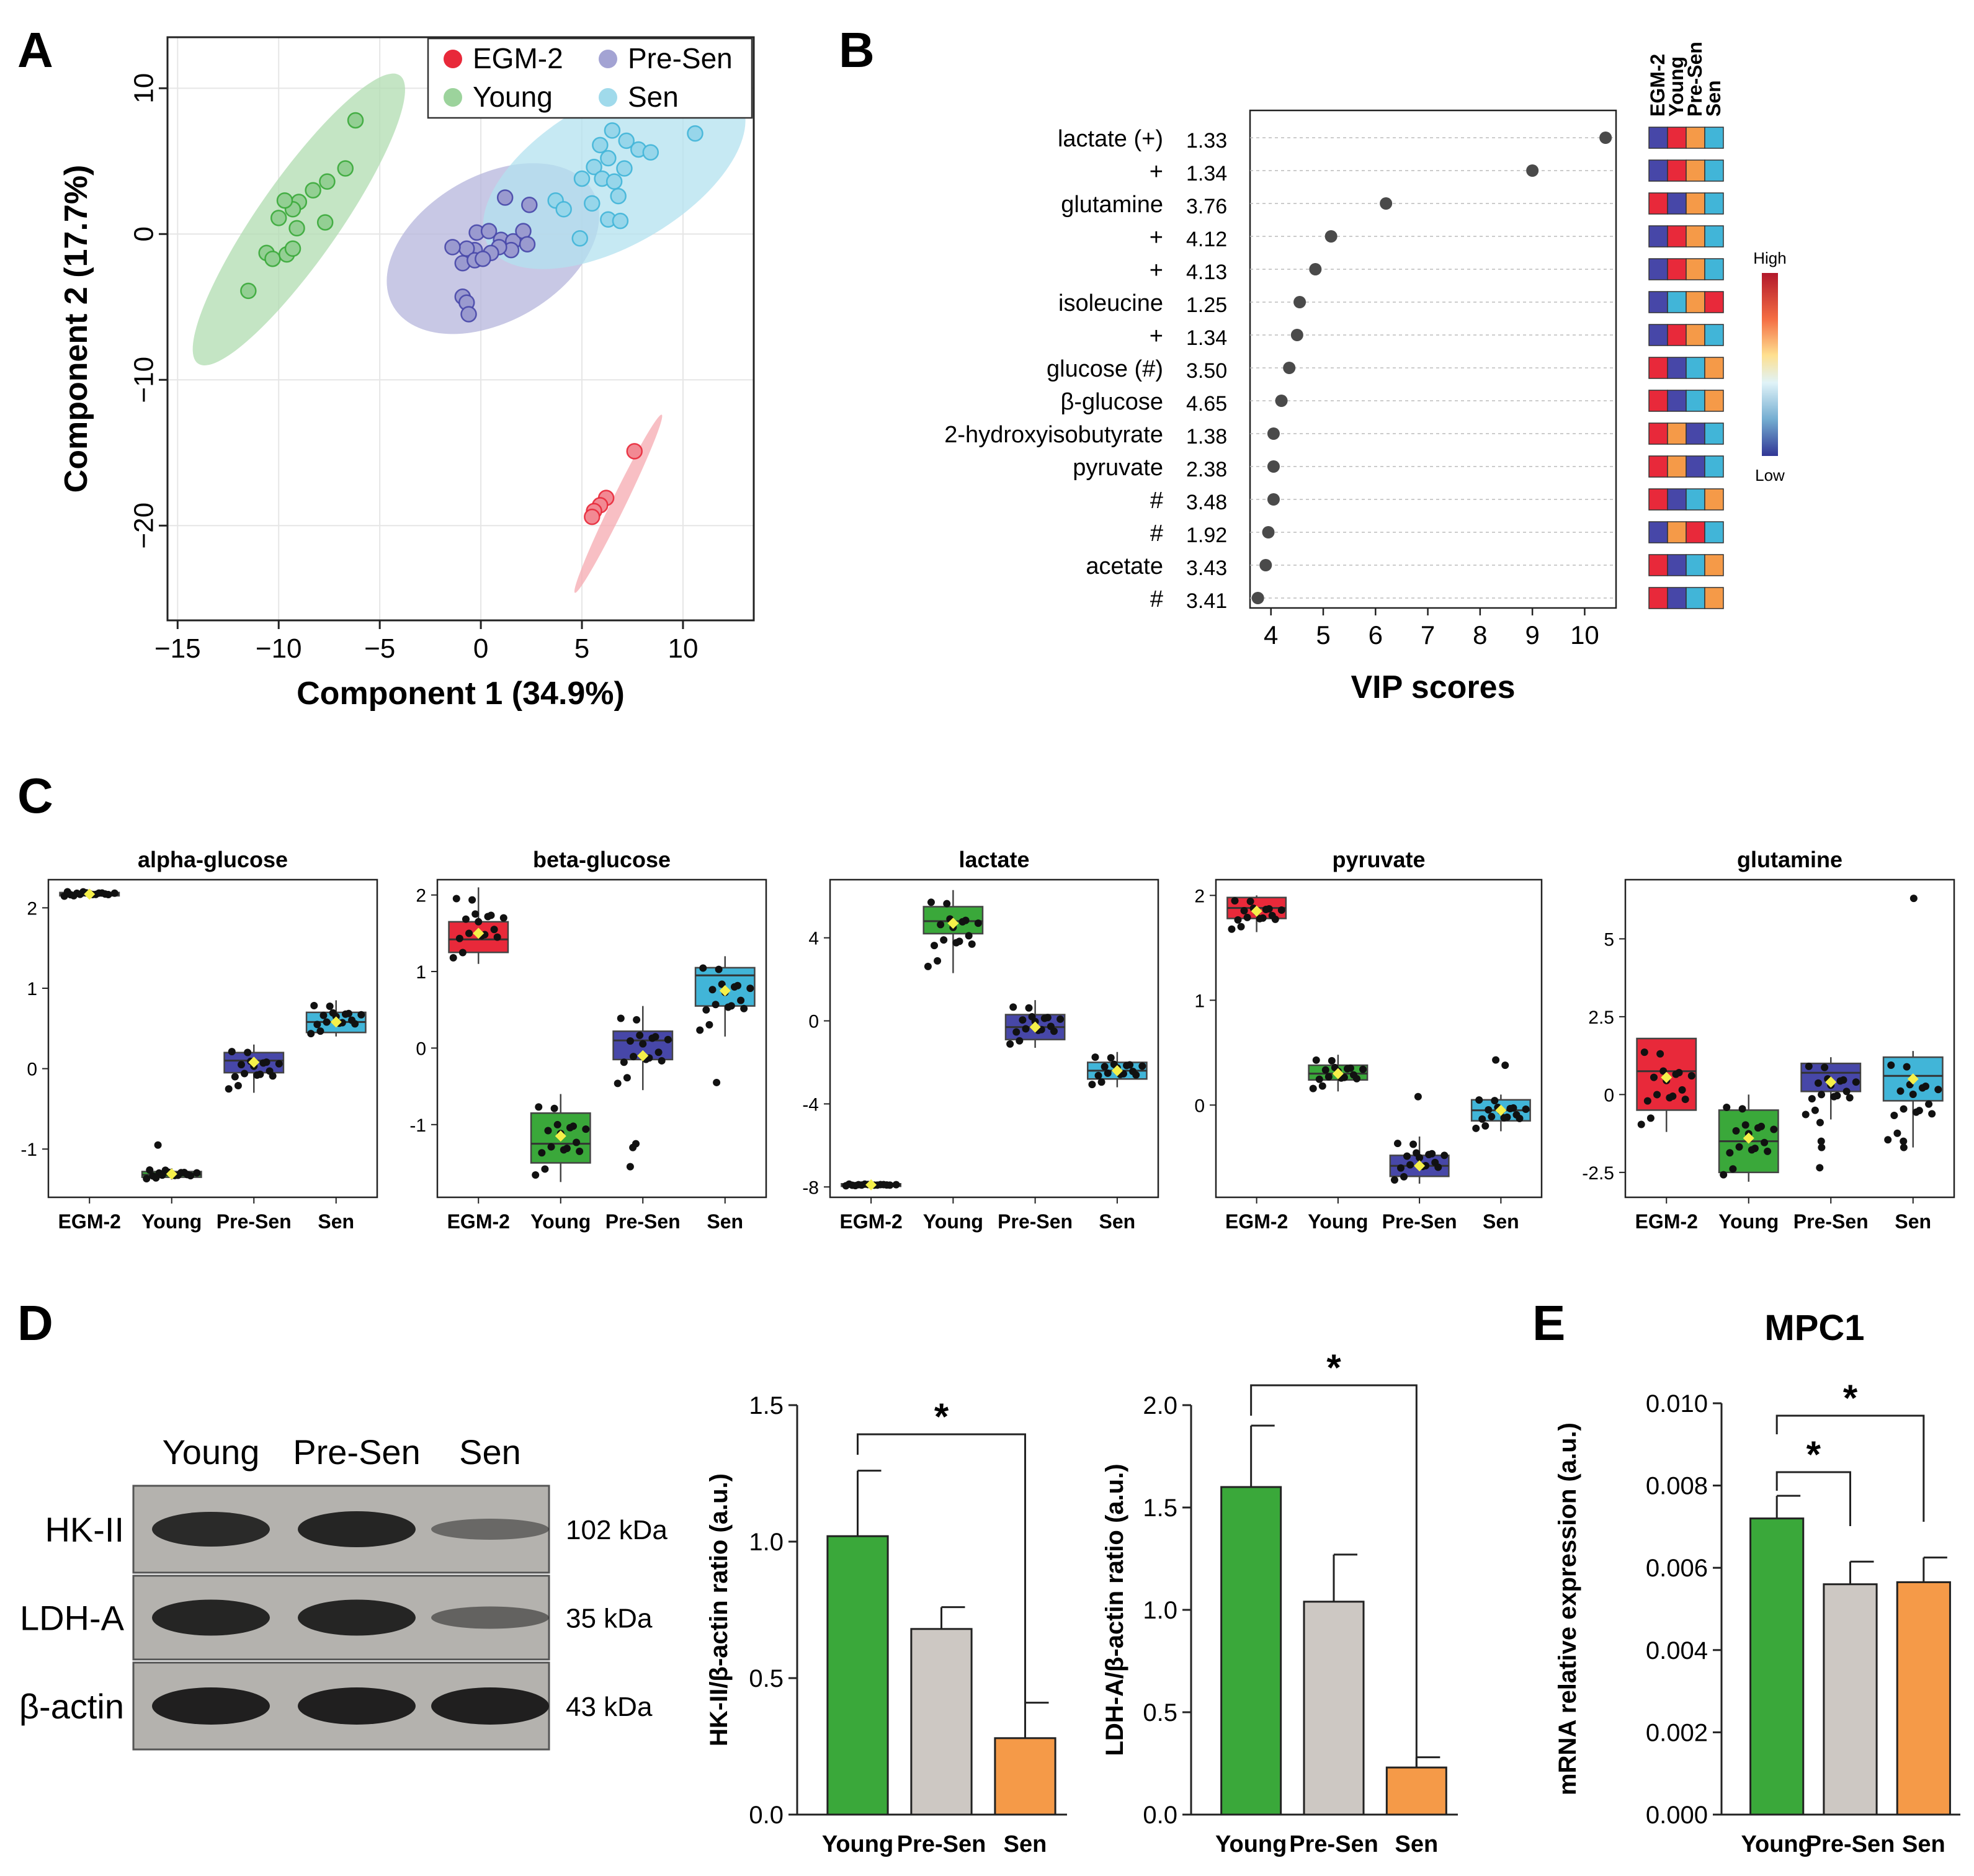  I want to click on vip-metabolite-label: +, so click(1156, 238).